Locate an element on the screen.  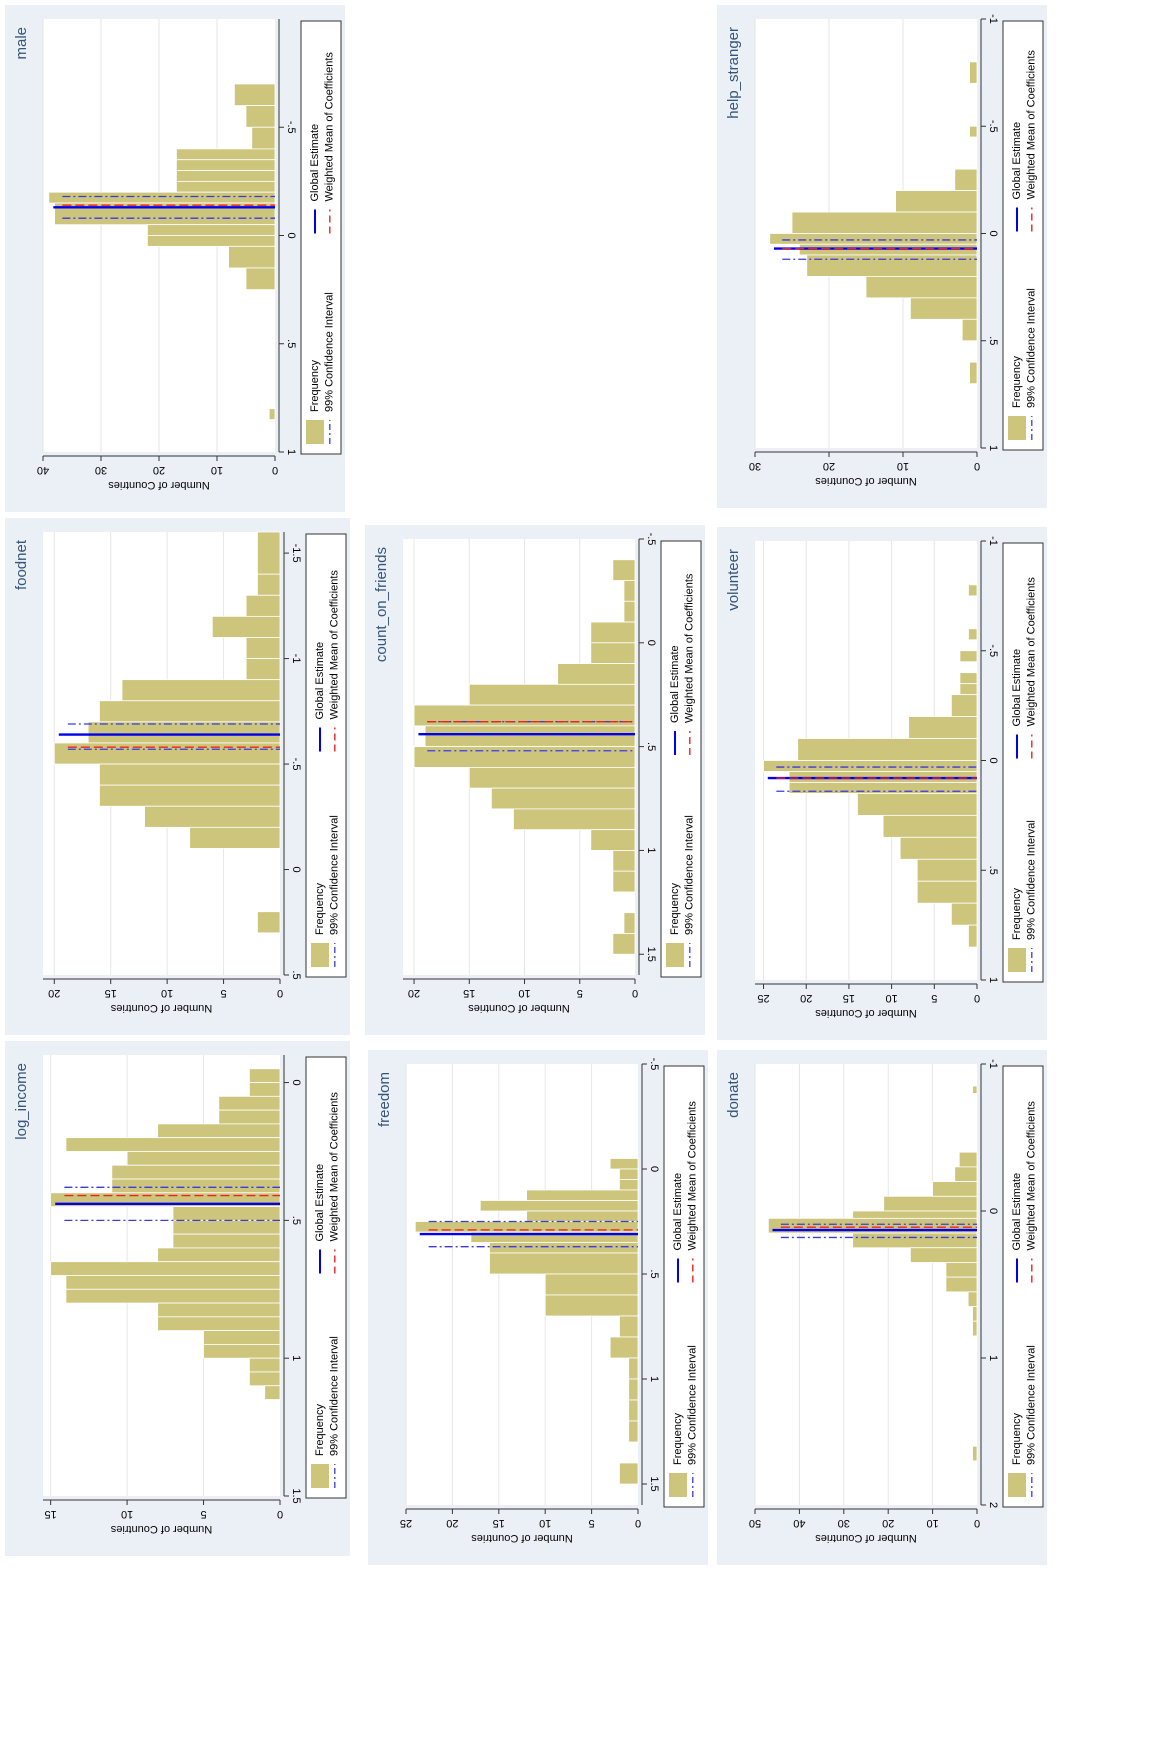
legend-label-ci: 99% Confidence Interval is located at coordinates (330, 352).